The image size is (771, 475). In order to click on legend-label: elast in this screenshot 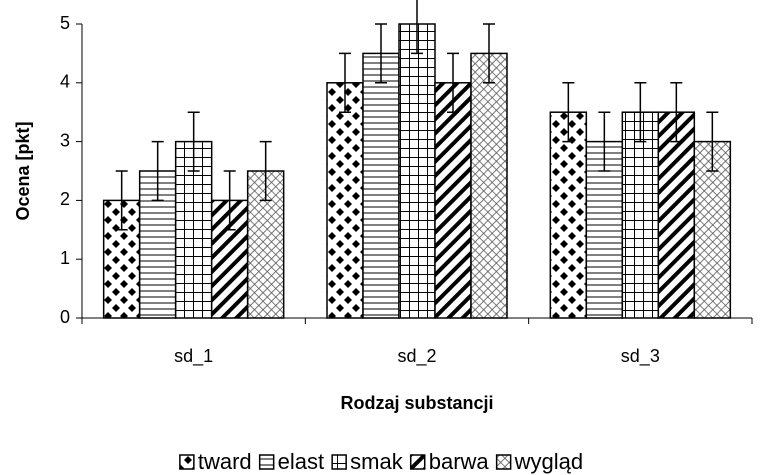, I will do `click(301, 461)`.